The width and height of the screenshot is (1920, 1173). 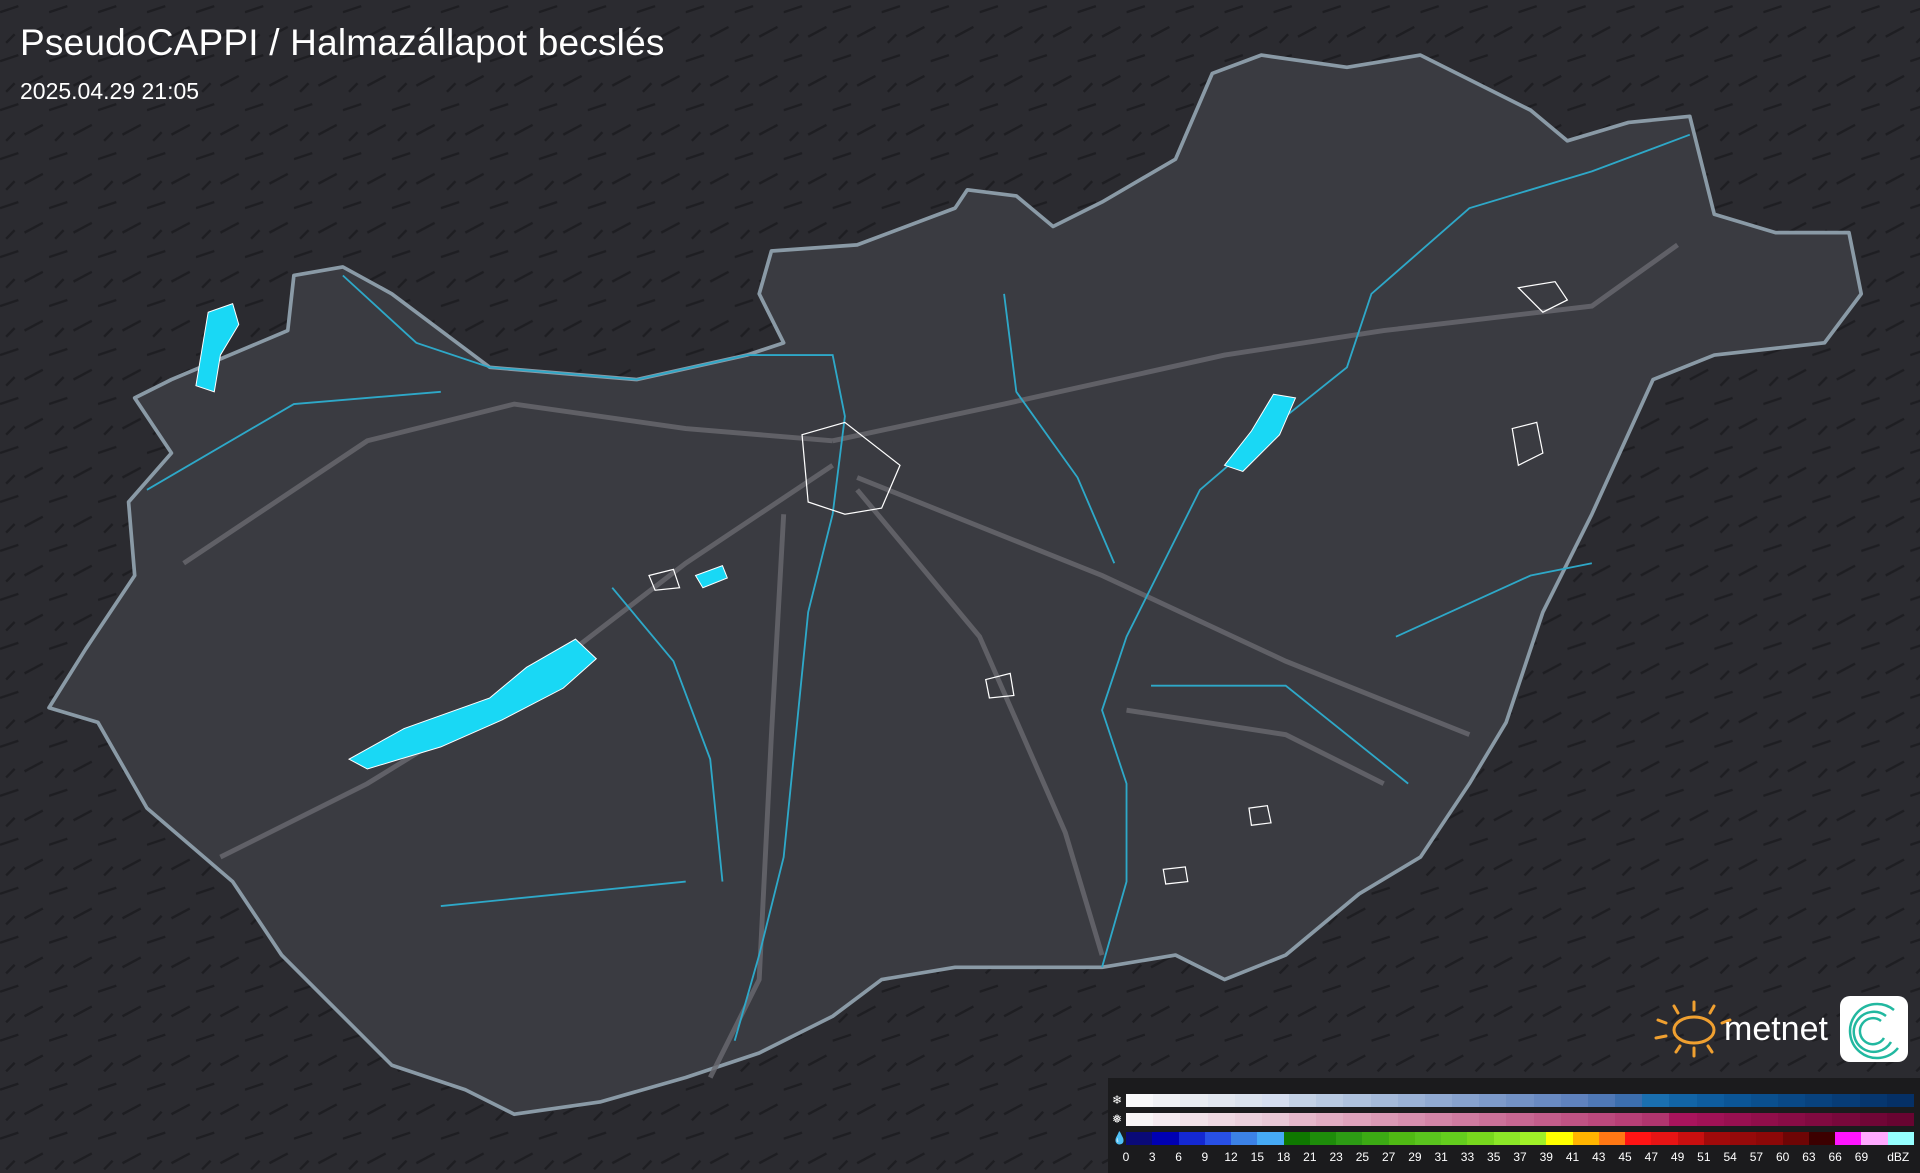 I want to click on legend-label: 39, so click(x=1546, y=1157).